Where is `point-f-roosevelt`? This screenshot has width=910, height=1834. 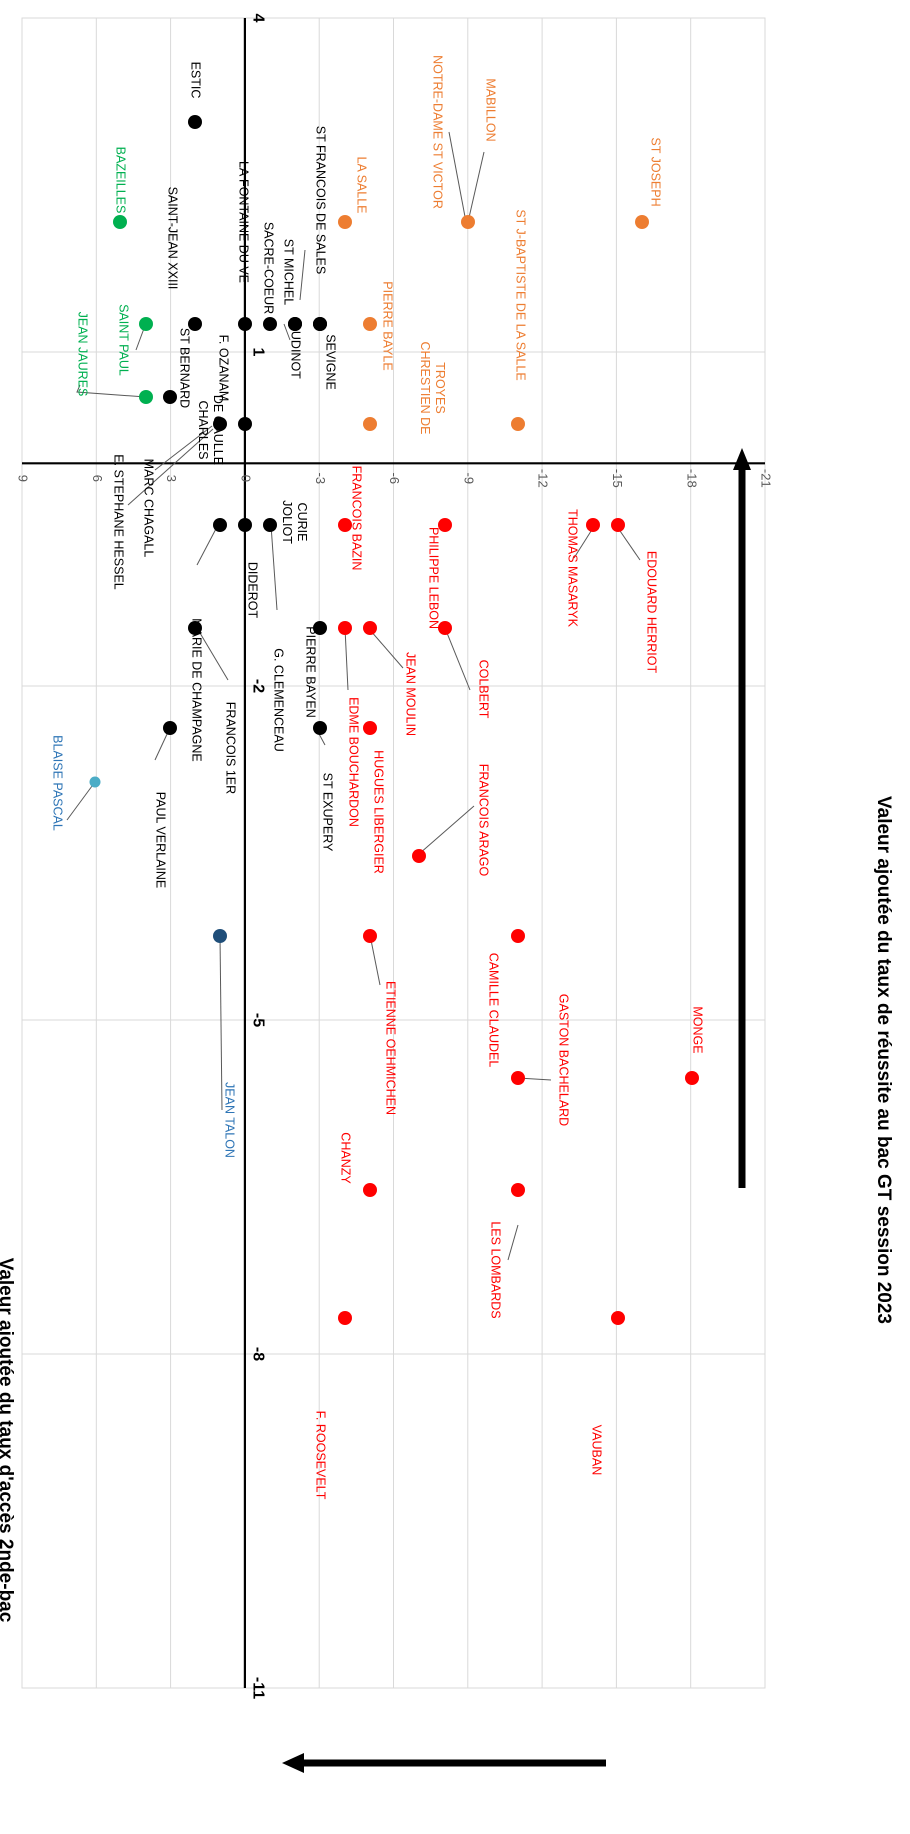 point-f-roosevelt is located at coordinates (345, 1318).